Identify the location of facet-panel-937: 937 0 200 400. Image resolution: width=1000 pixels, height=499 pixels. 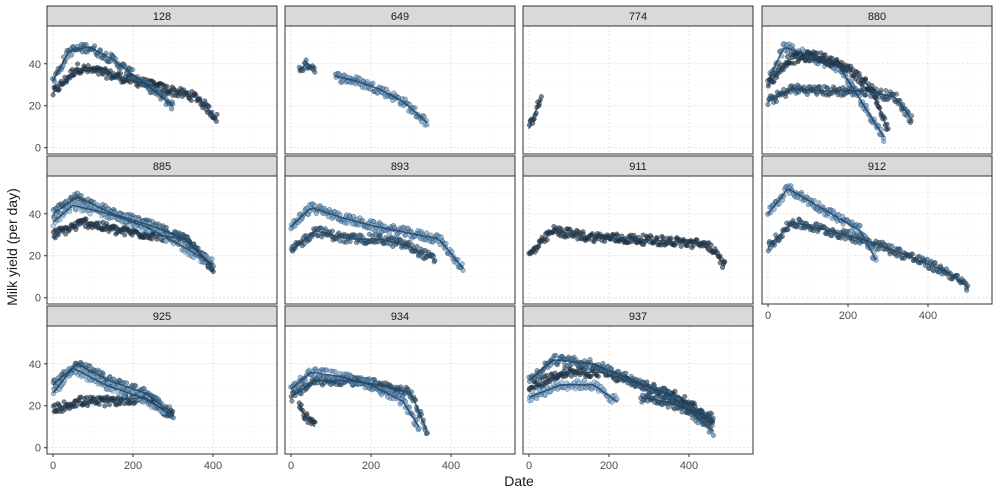
(638, 388).